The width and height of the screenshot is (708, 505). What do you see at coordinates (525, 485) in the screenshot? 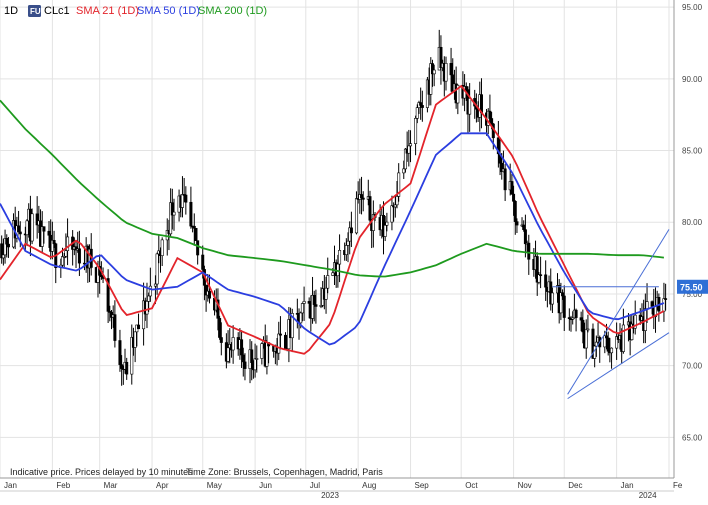
I see `x-tick-label: Nov` at bounding box center [525, 485].